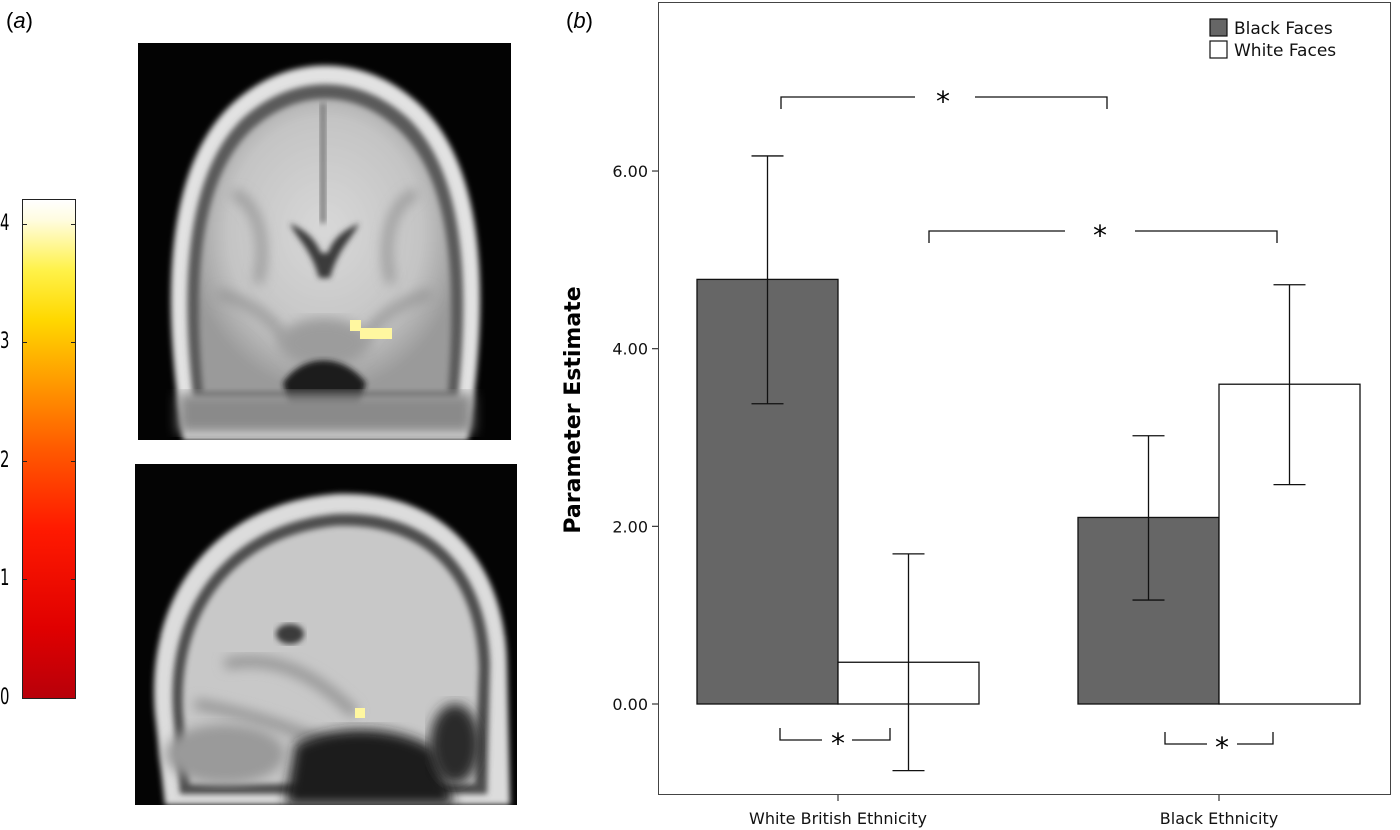  What do you see at coordinates (5, 460) in the screenshot?
I see `colorbar-tick-label: 2` at bounding box center [5, 460].